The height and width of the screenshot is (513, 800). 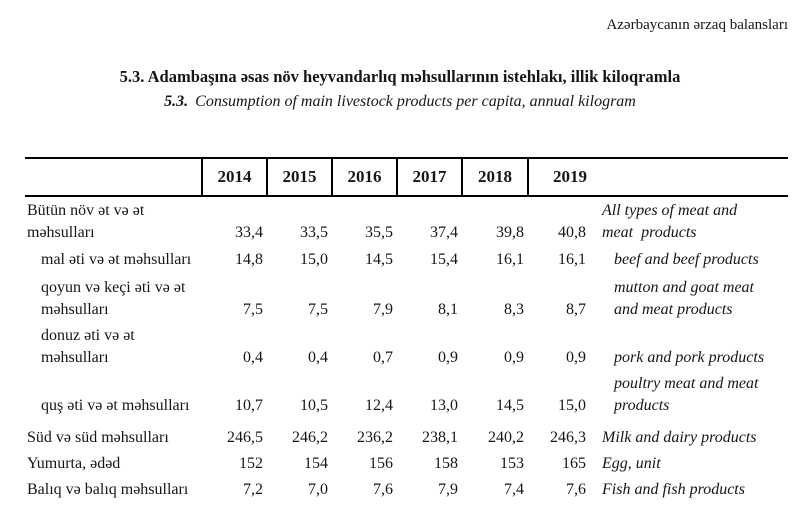 I want to click on year-header-2017: 2017, so click(x=429, y=177).